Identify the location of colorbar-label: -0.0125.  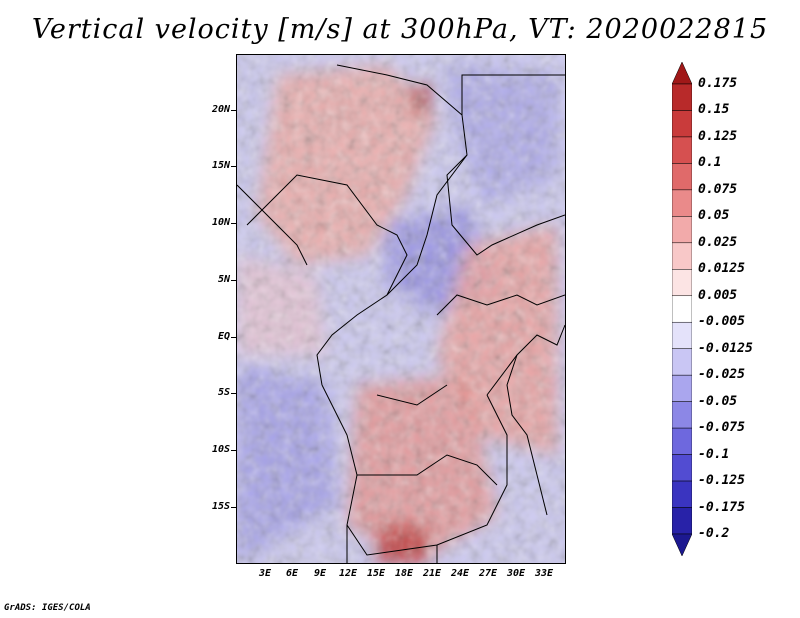
(725, 348).